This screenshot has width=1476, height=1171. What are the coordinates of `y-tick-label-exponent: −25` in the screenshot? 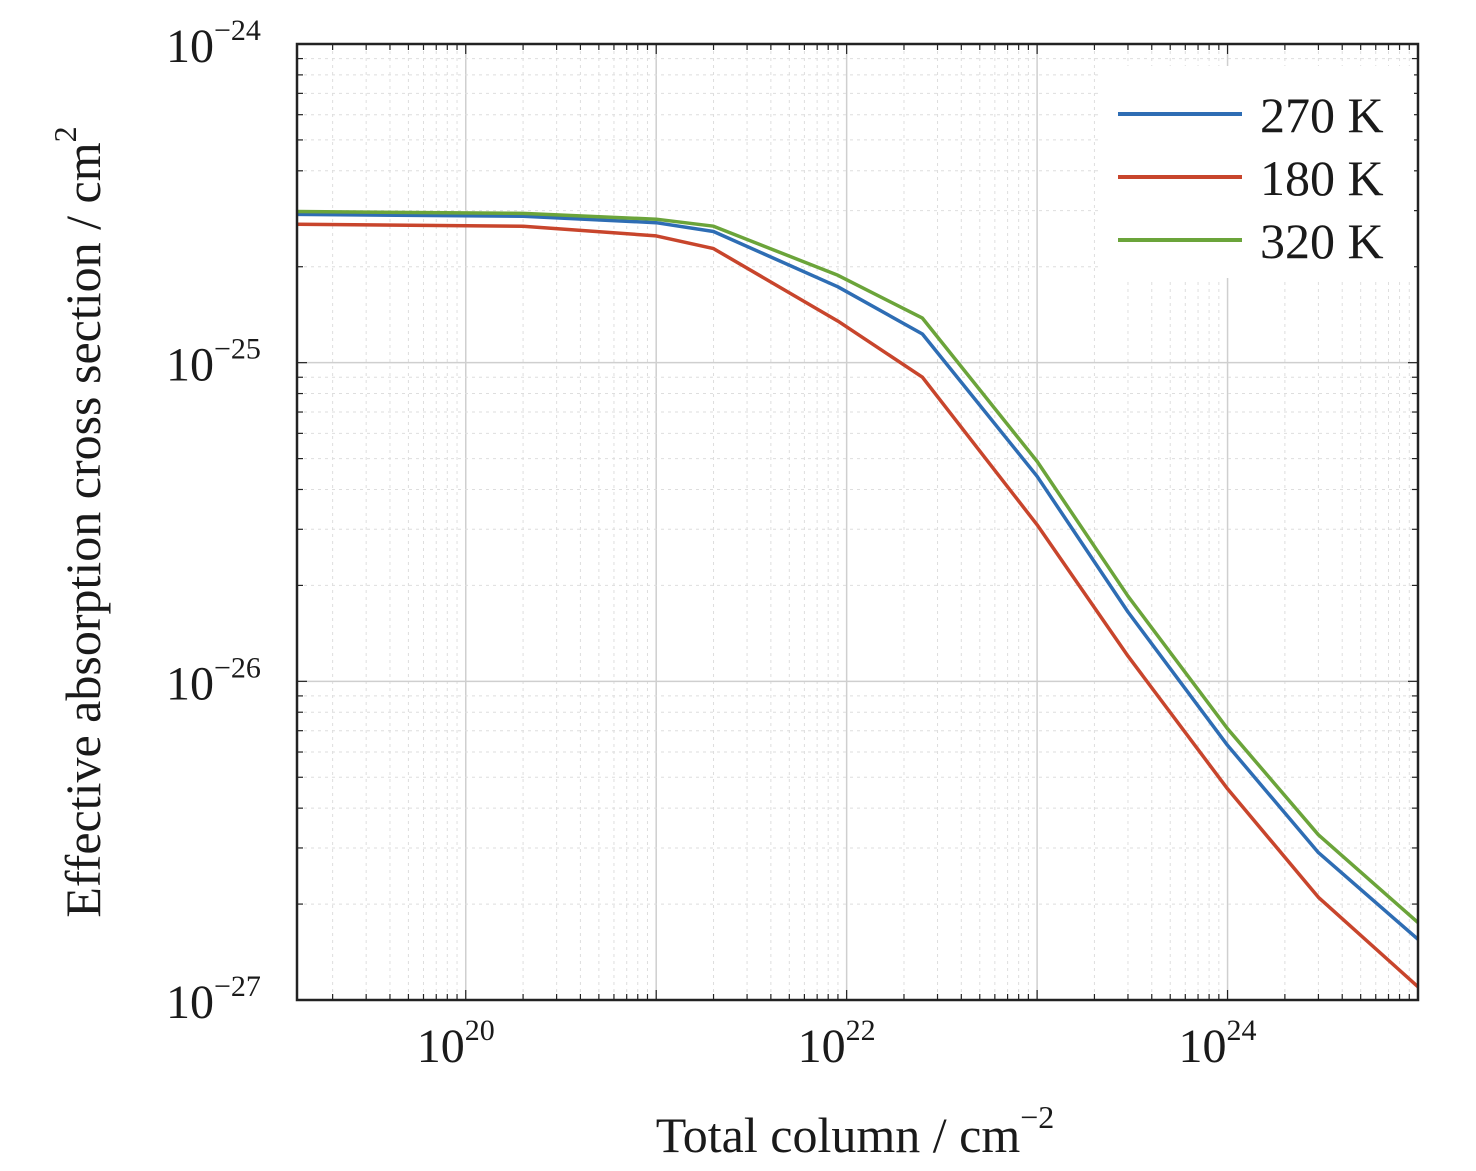 It's located at (237, 349).